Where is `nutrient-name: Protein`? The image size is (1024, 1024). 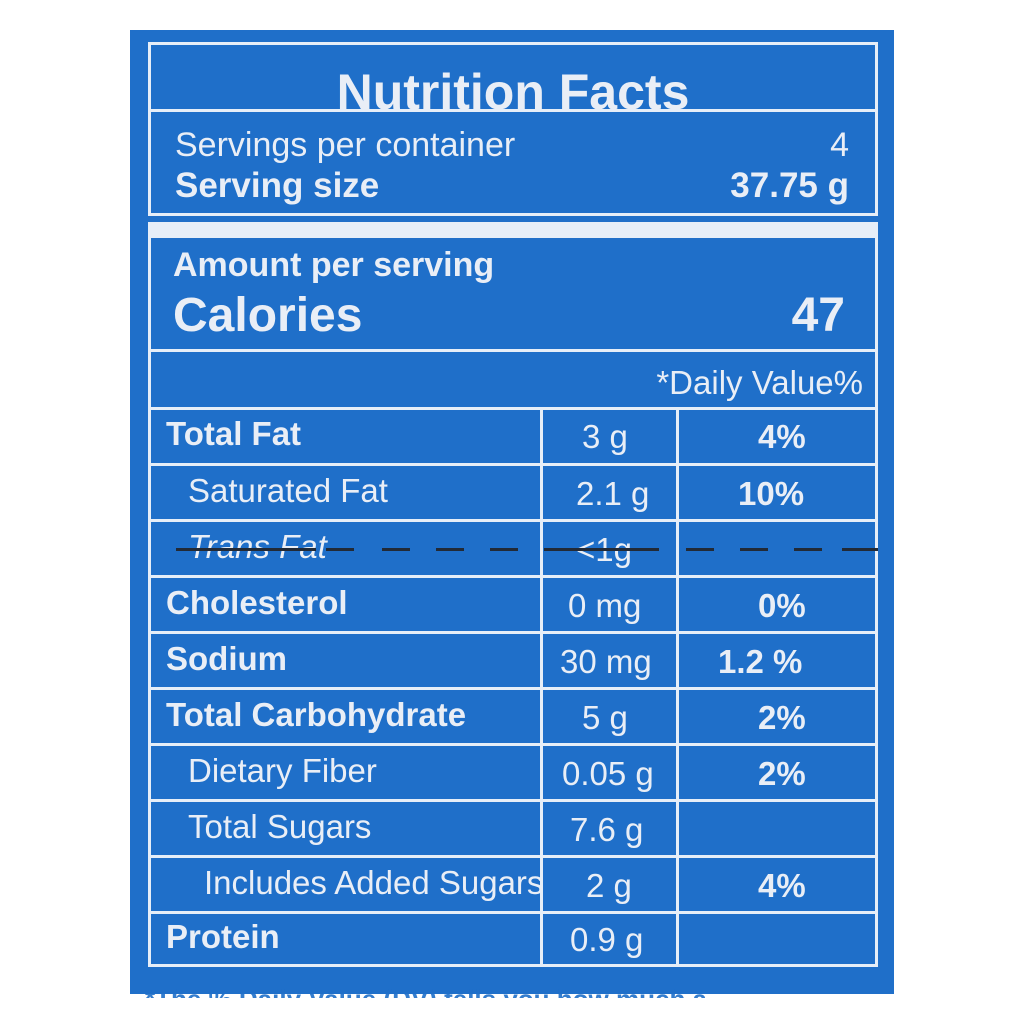
nutrient-name: Protein is located at coordinates (223, 936).